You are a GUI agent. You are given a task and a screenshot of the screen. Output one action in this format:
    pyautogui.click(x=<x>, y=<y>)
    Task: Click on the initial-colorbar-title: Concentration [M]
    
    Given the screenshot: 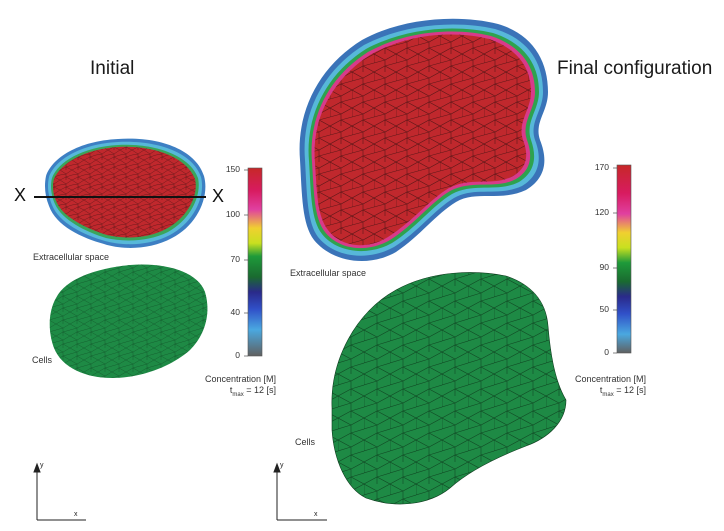 What is the action you would take?
    pyautogui.click(x=240, y=379)
    